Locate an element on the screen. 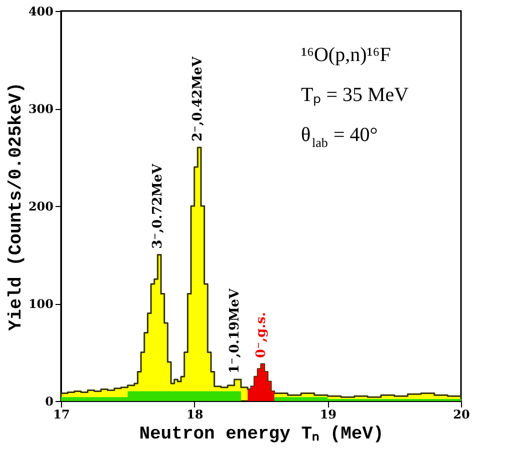 This screenshot has height=472, width=512. annotation: ¹⁶O(p,n)¹⁶F is located at coordinates (346, 55).